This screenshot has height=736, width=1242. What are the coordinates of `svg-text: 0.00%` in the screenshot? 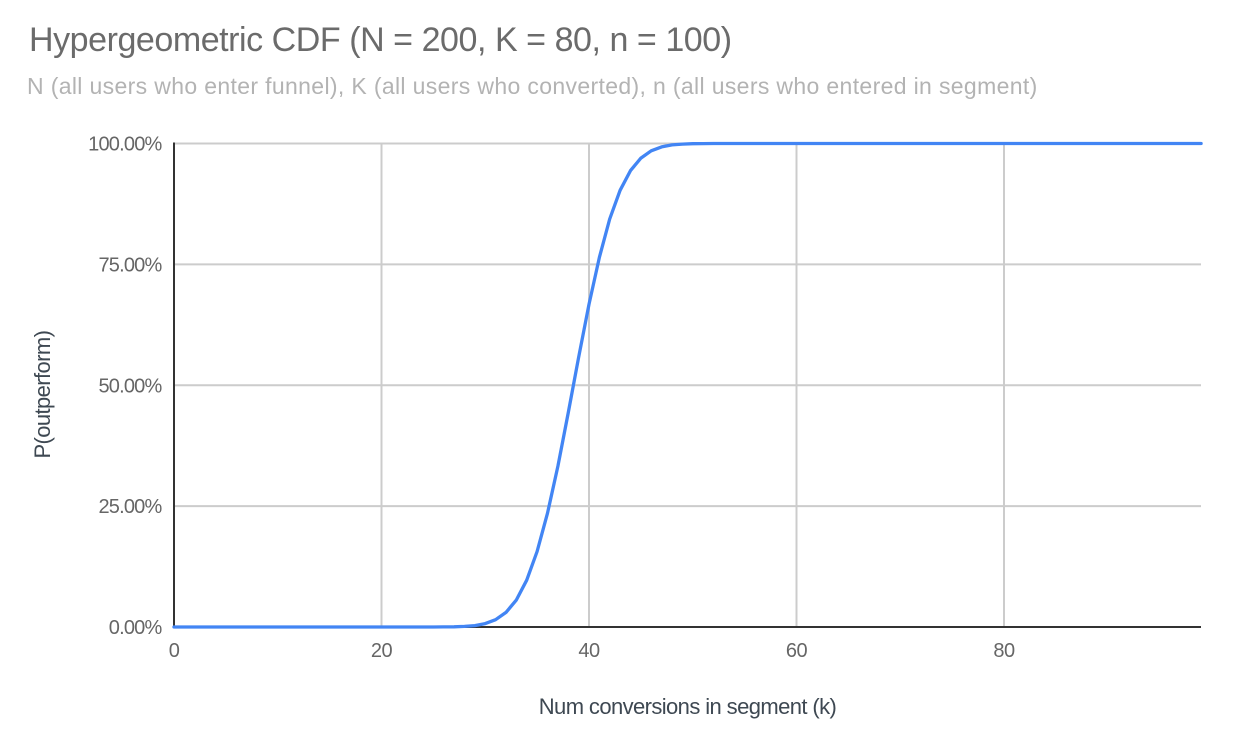 It's located at (136, 628).